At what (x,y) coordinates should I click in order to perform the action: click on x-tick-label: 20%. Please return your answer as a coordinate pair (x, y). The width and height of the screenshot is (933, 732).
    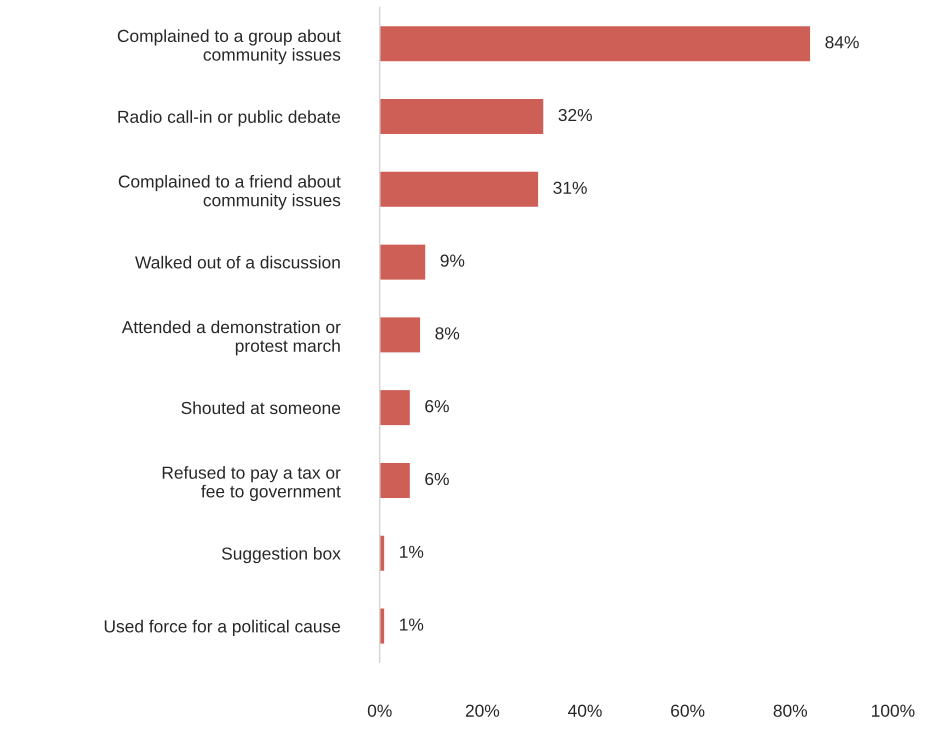
    Looking at the image, I should click on (483, 710).